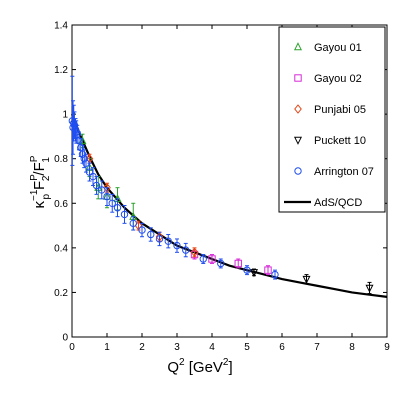 Image resolution: width=409 pixels, height=414 pixels. I want to click on y-tick-label: 1.4, so click(61, 26).